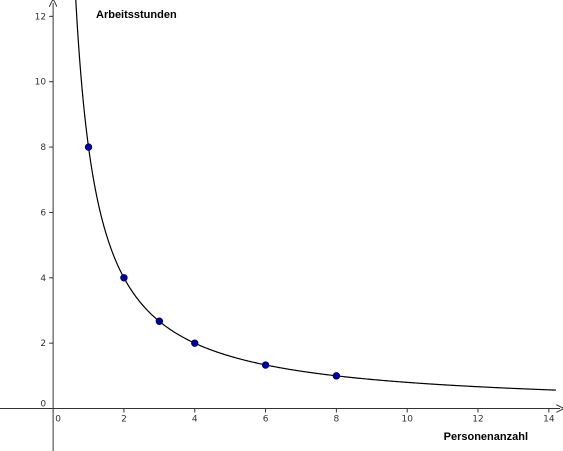 Image resolution: width=563 pixels, height=451 pixels. Describe the element at coordinates (136, 15) in the screenshot. I see `y-axis-label: Arbeitsstunden` at that location.